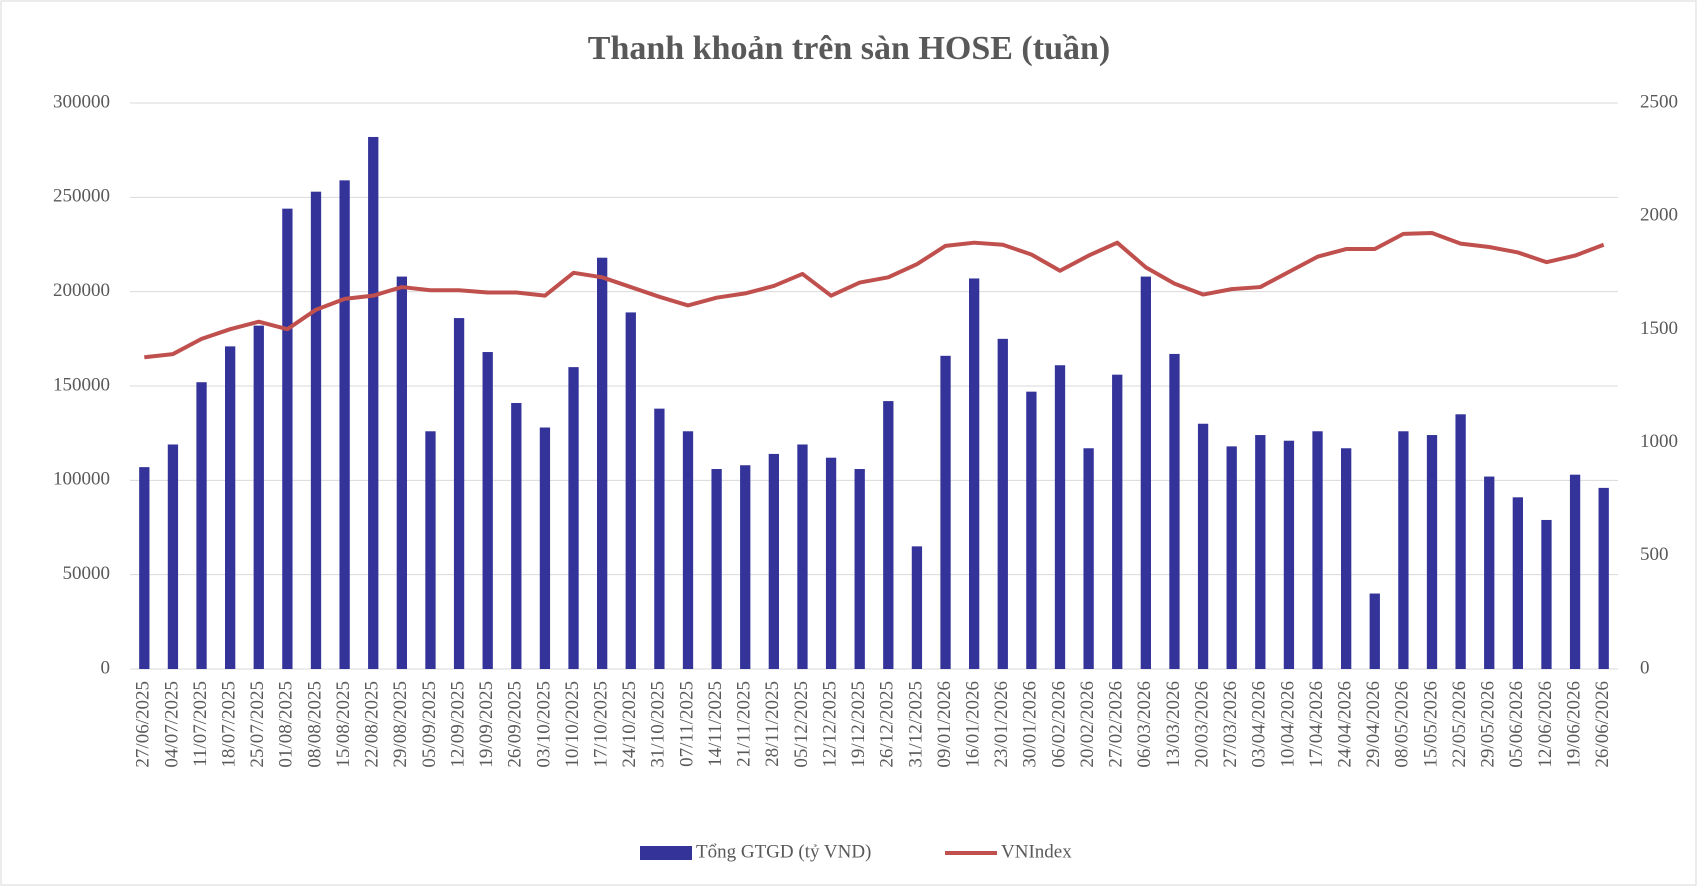  I want to click on y-tick-label: 50000, so click(87, 573).